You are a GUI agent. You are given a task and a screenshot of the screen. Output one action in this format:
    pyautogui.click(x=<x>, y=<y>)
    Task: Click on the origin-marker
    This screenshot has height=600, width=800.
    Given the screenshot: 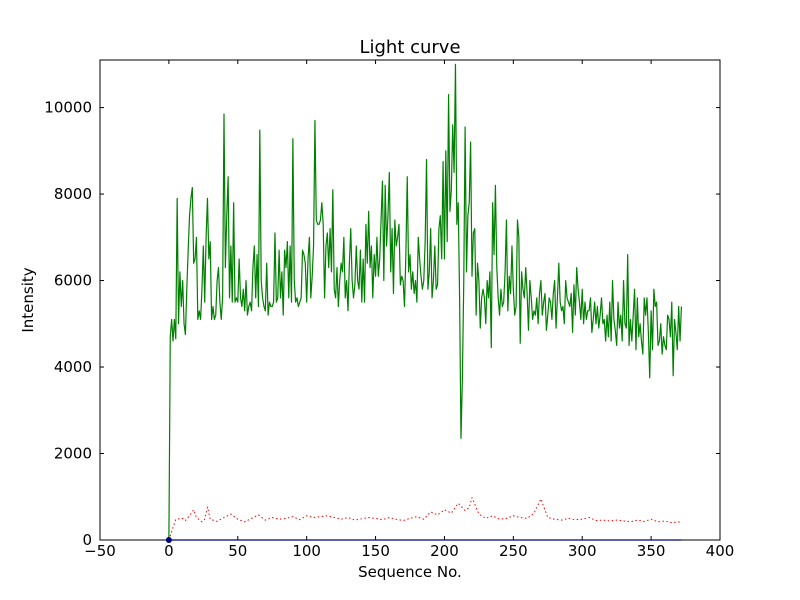 What is the action you would take?
    pyautogui.click(x=168, y=540)
    